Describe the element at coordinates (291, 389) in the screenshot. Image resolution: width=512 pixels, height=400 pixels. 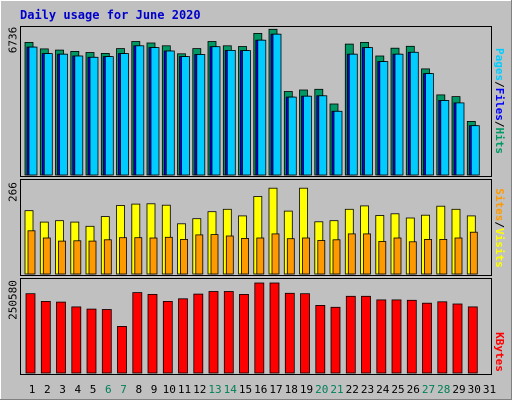
I see `x-tick-label: 18` at that location.